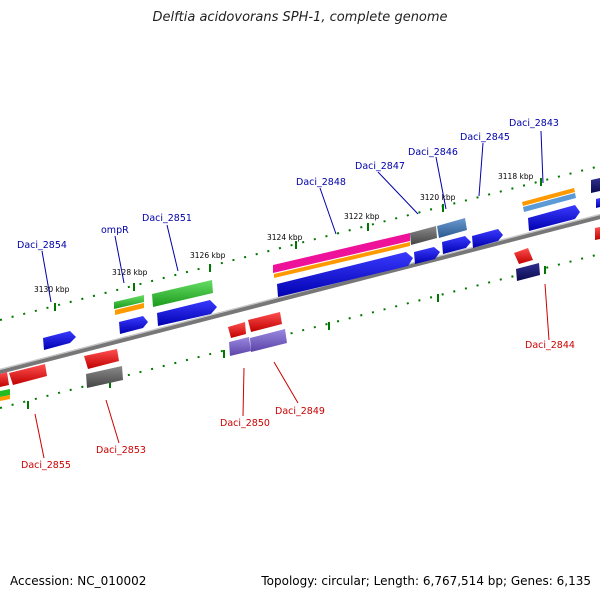 The width and height of the screenshot is (600, 600). I want to click on gene-label-daci-2850: Daci_2850, so click(245, 423).